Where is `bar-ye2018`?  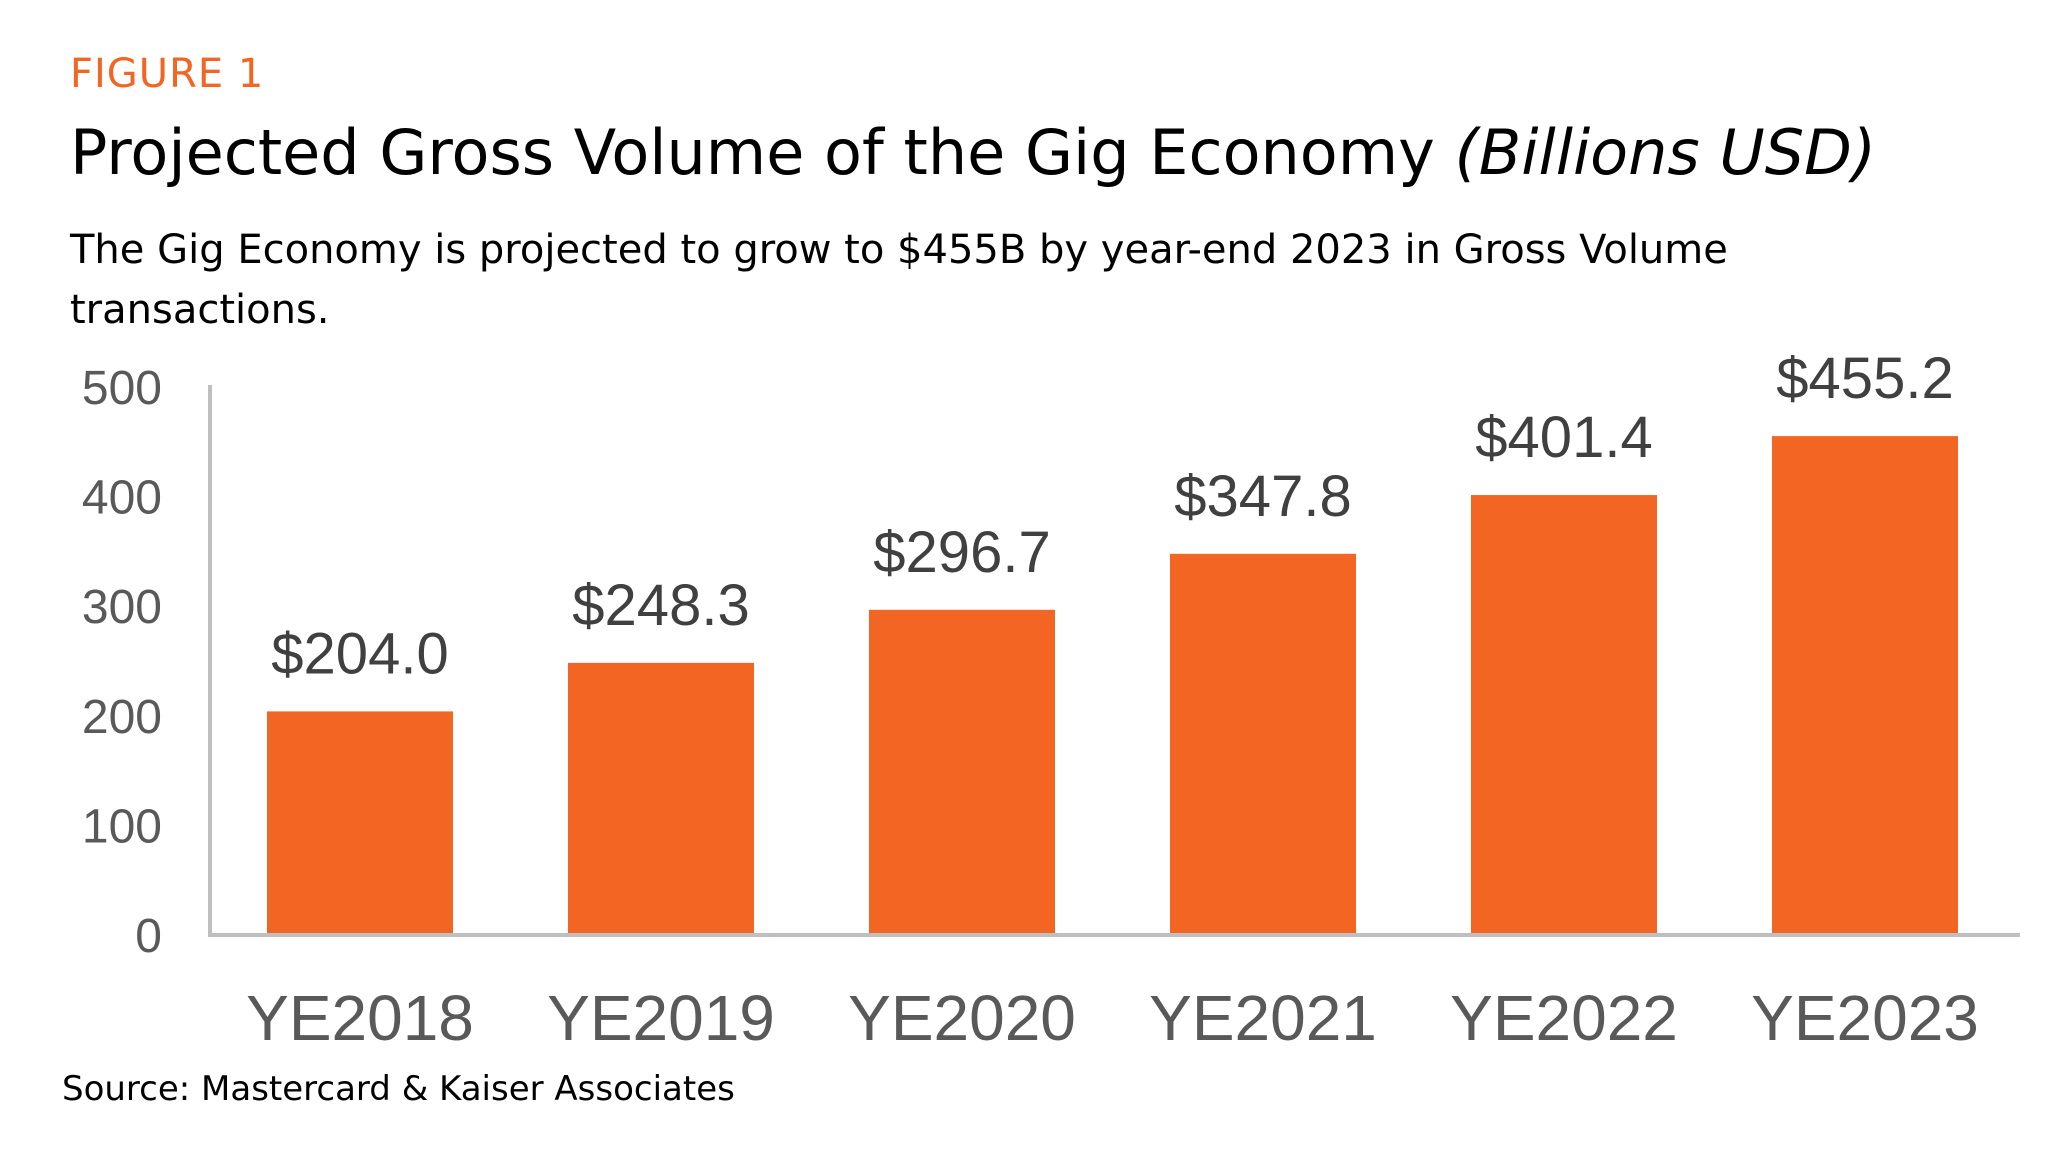
bar-ye2018 is located at coordinates (360, 823).